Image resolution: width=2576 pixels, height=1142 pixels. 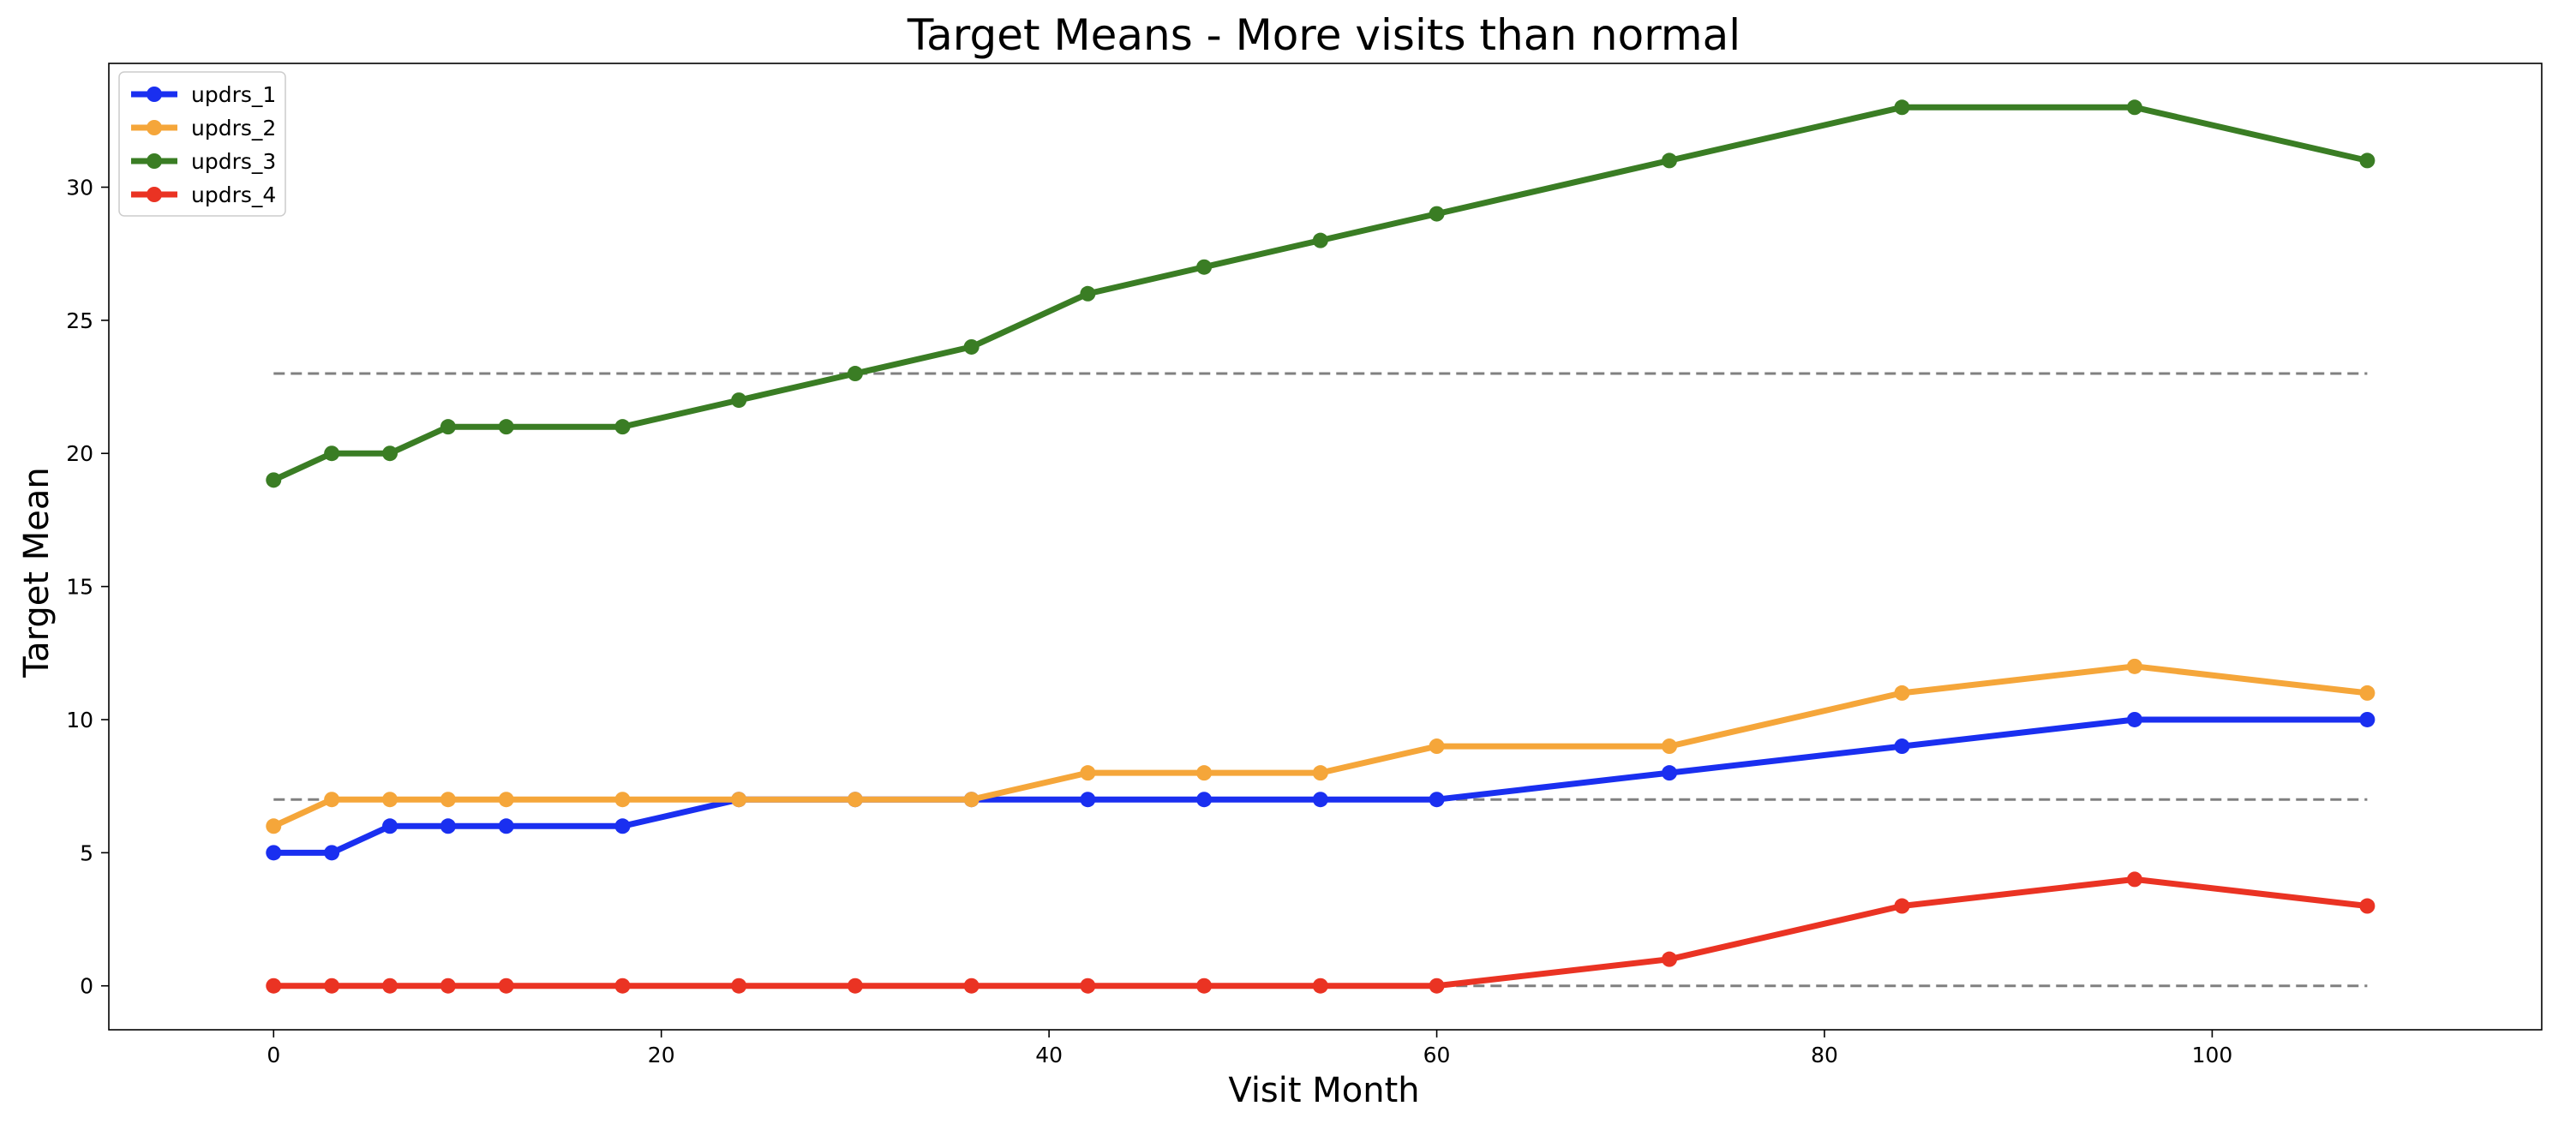 What do you see at coordinates (86, 852) in the screenshot?
I see `y-tick-label: 5` at bounding box center [86, 852].